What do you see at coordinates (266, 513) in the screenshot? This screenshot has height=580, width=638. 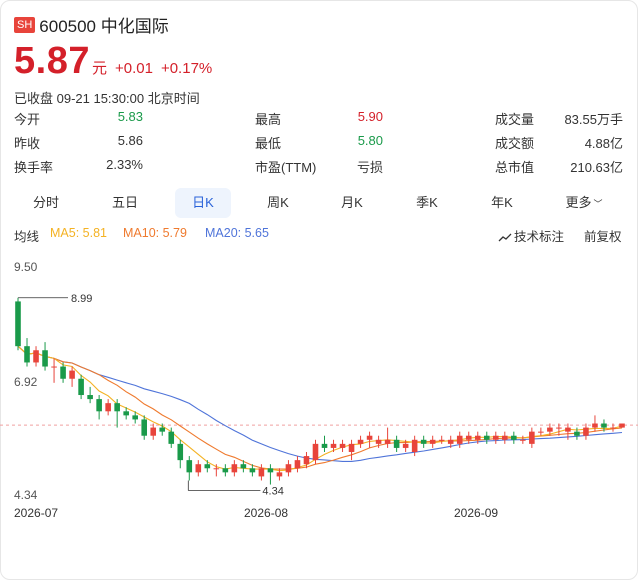 I see `x-tick-label: 2026-08` at bounding box center [266, 513].